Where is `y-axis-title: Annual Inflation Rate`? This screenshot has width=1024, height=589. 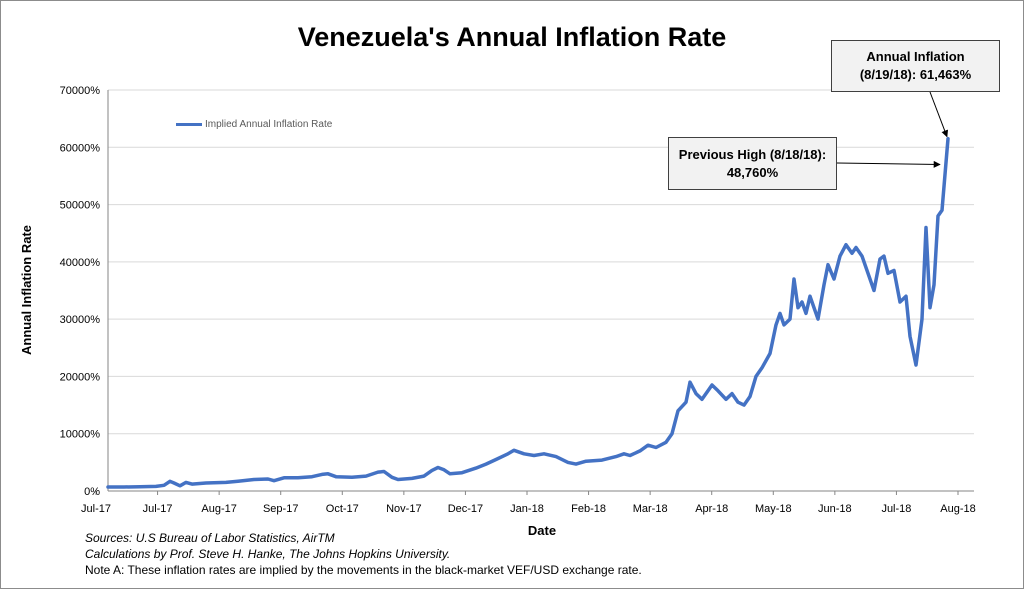 y-axis-title: Annual Inflation Rate is located at coordinates (26, 290).